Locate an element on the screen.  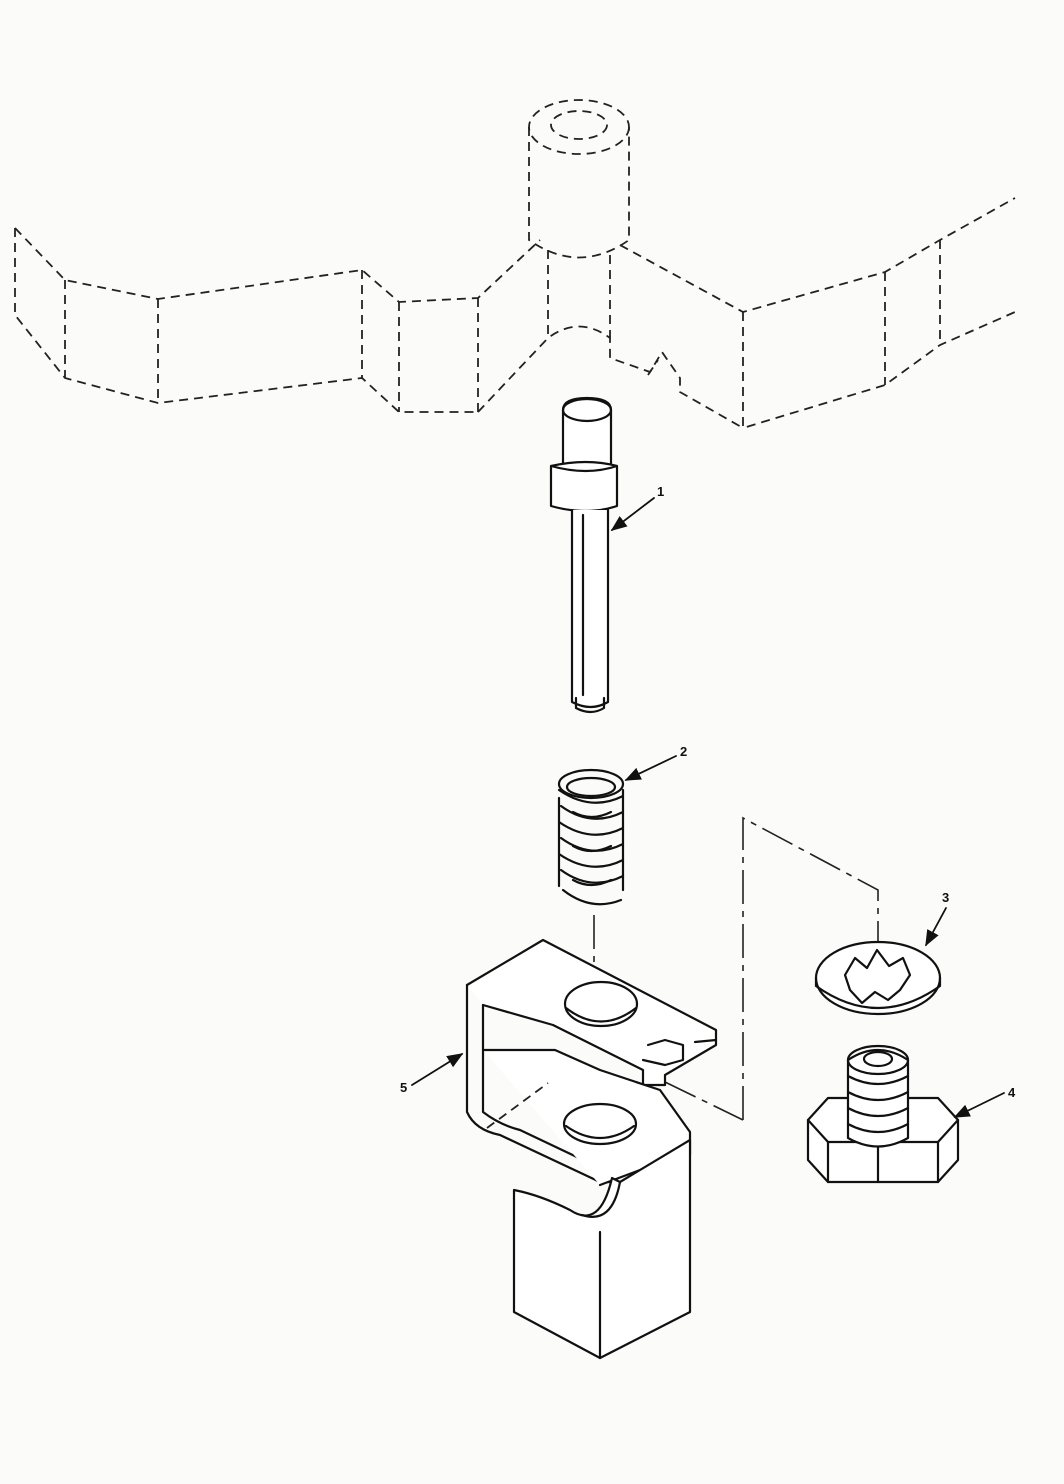
callout-5-label: 5 is located at coordinates (403, 1087).